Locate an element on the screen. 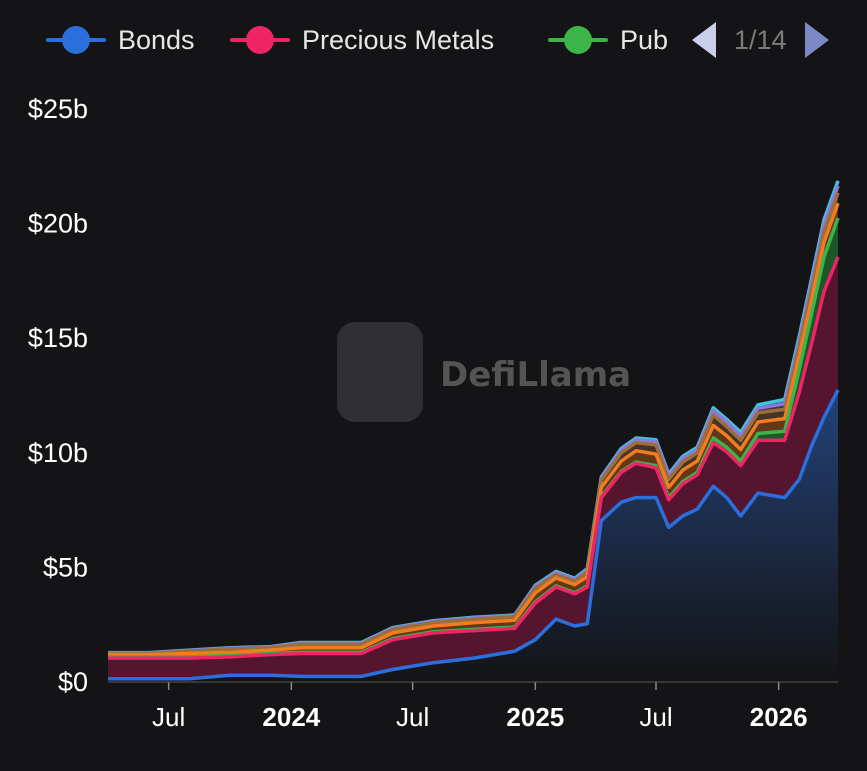 The height and width of the screenshot is (771, 867). legend-swatch-precious-metals is located at coordinates (260, 40).